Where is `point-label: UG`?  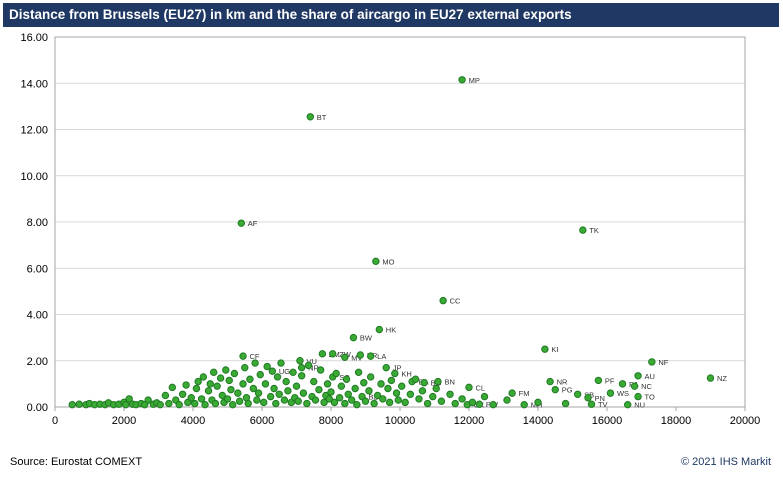
point-label: UG is located at coordinates (284, 371).